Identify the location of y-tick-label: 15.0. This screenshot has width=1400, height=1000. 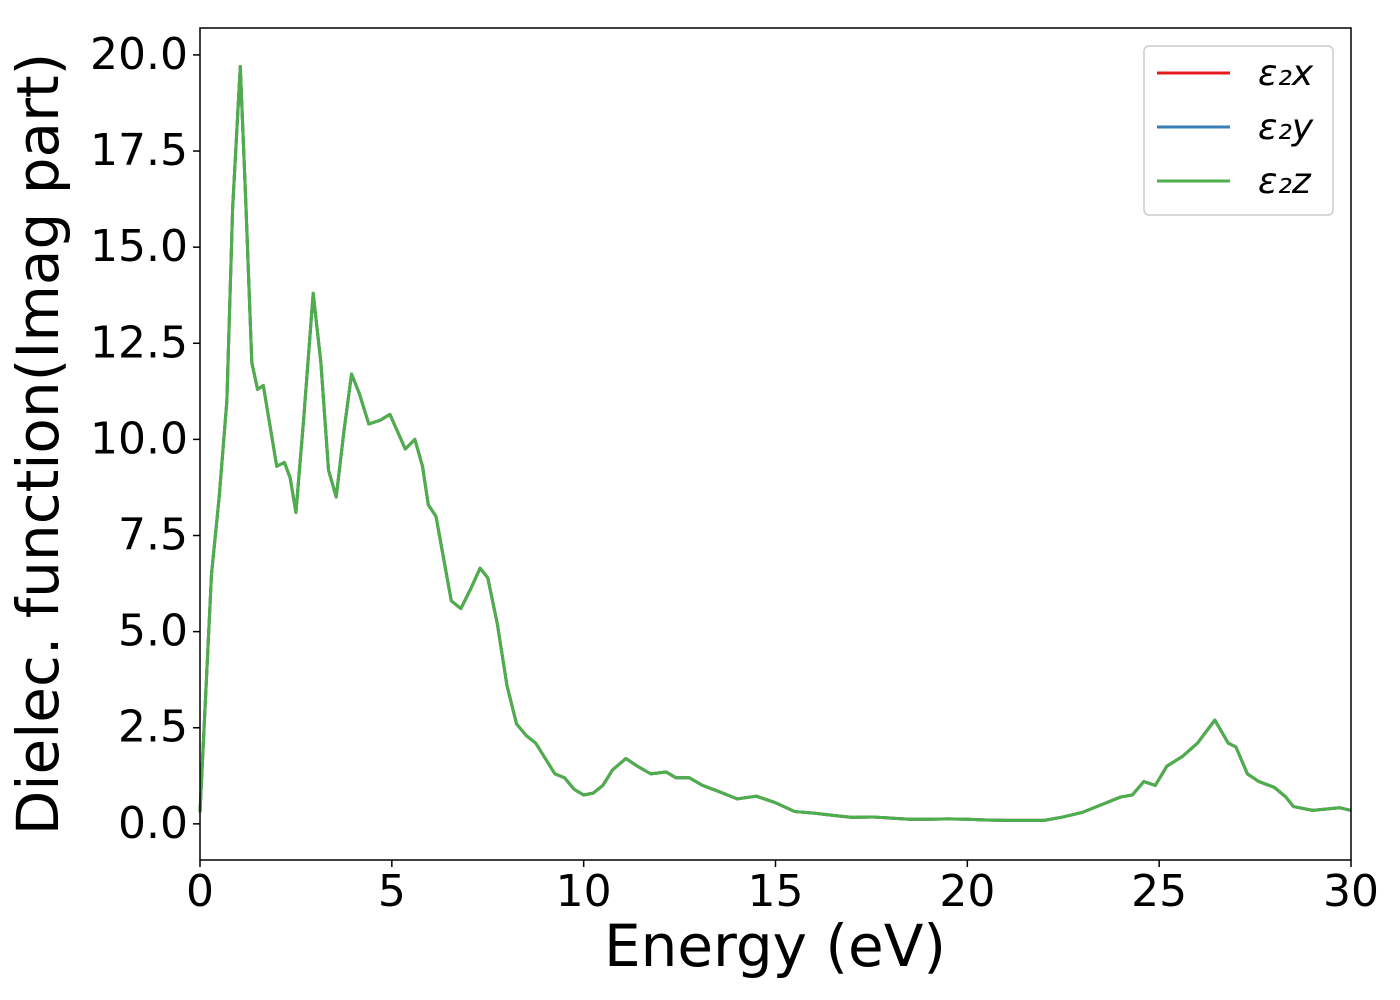
(139, 246).